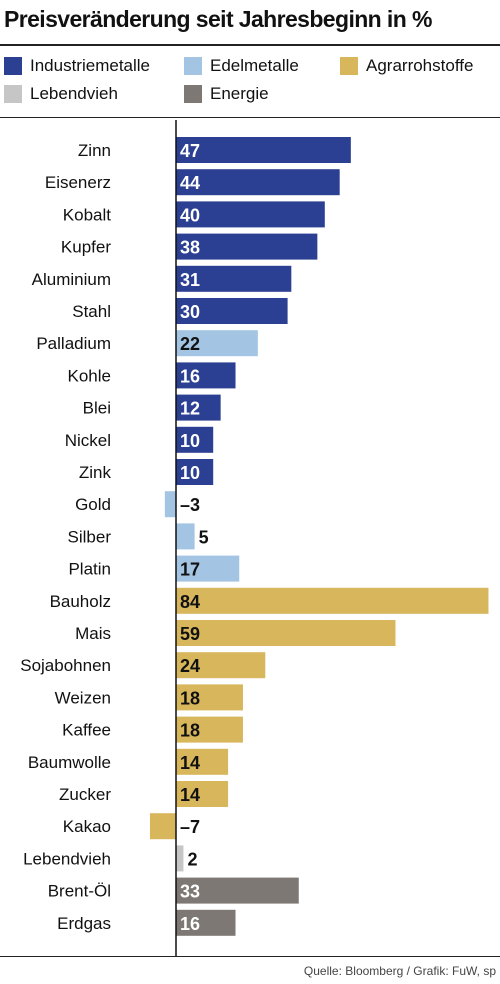 This screenshot has width=500, height=984. Describe the element at coordinates (190, 215) in the screenshot. I see `value-label-kobalt: 40` at that location.